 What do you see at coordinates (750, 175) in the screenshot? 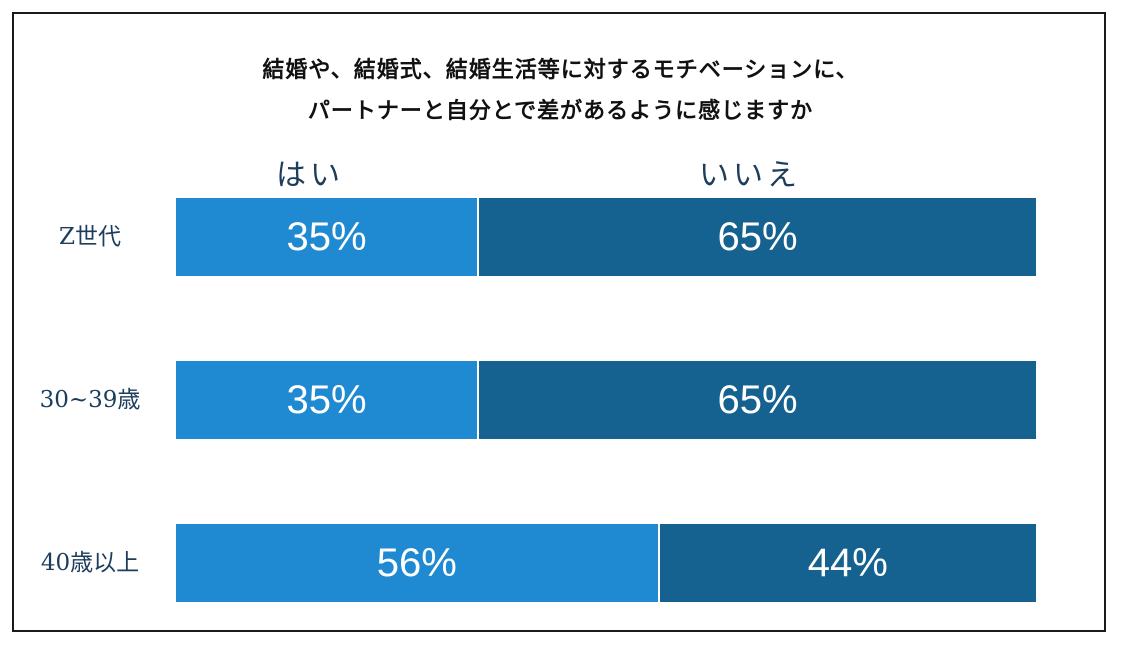
I see `legend-no: いいえ` at bounding box center [750, 175].